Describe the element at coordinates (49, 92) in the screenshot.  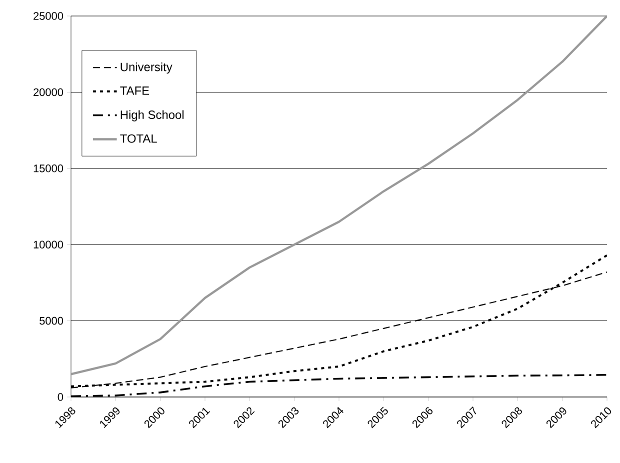
I see `y-tick-label: 20000` at that location.